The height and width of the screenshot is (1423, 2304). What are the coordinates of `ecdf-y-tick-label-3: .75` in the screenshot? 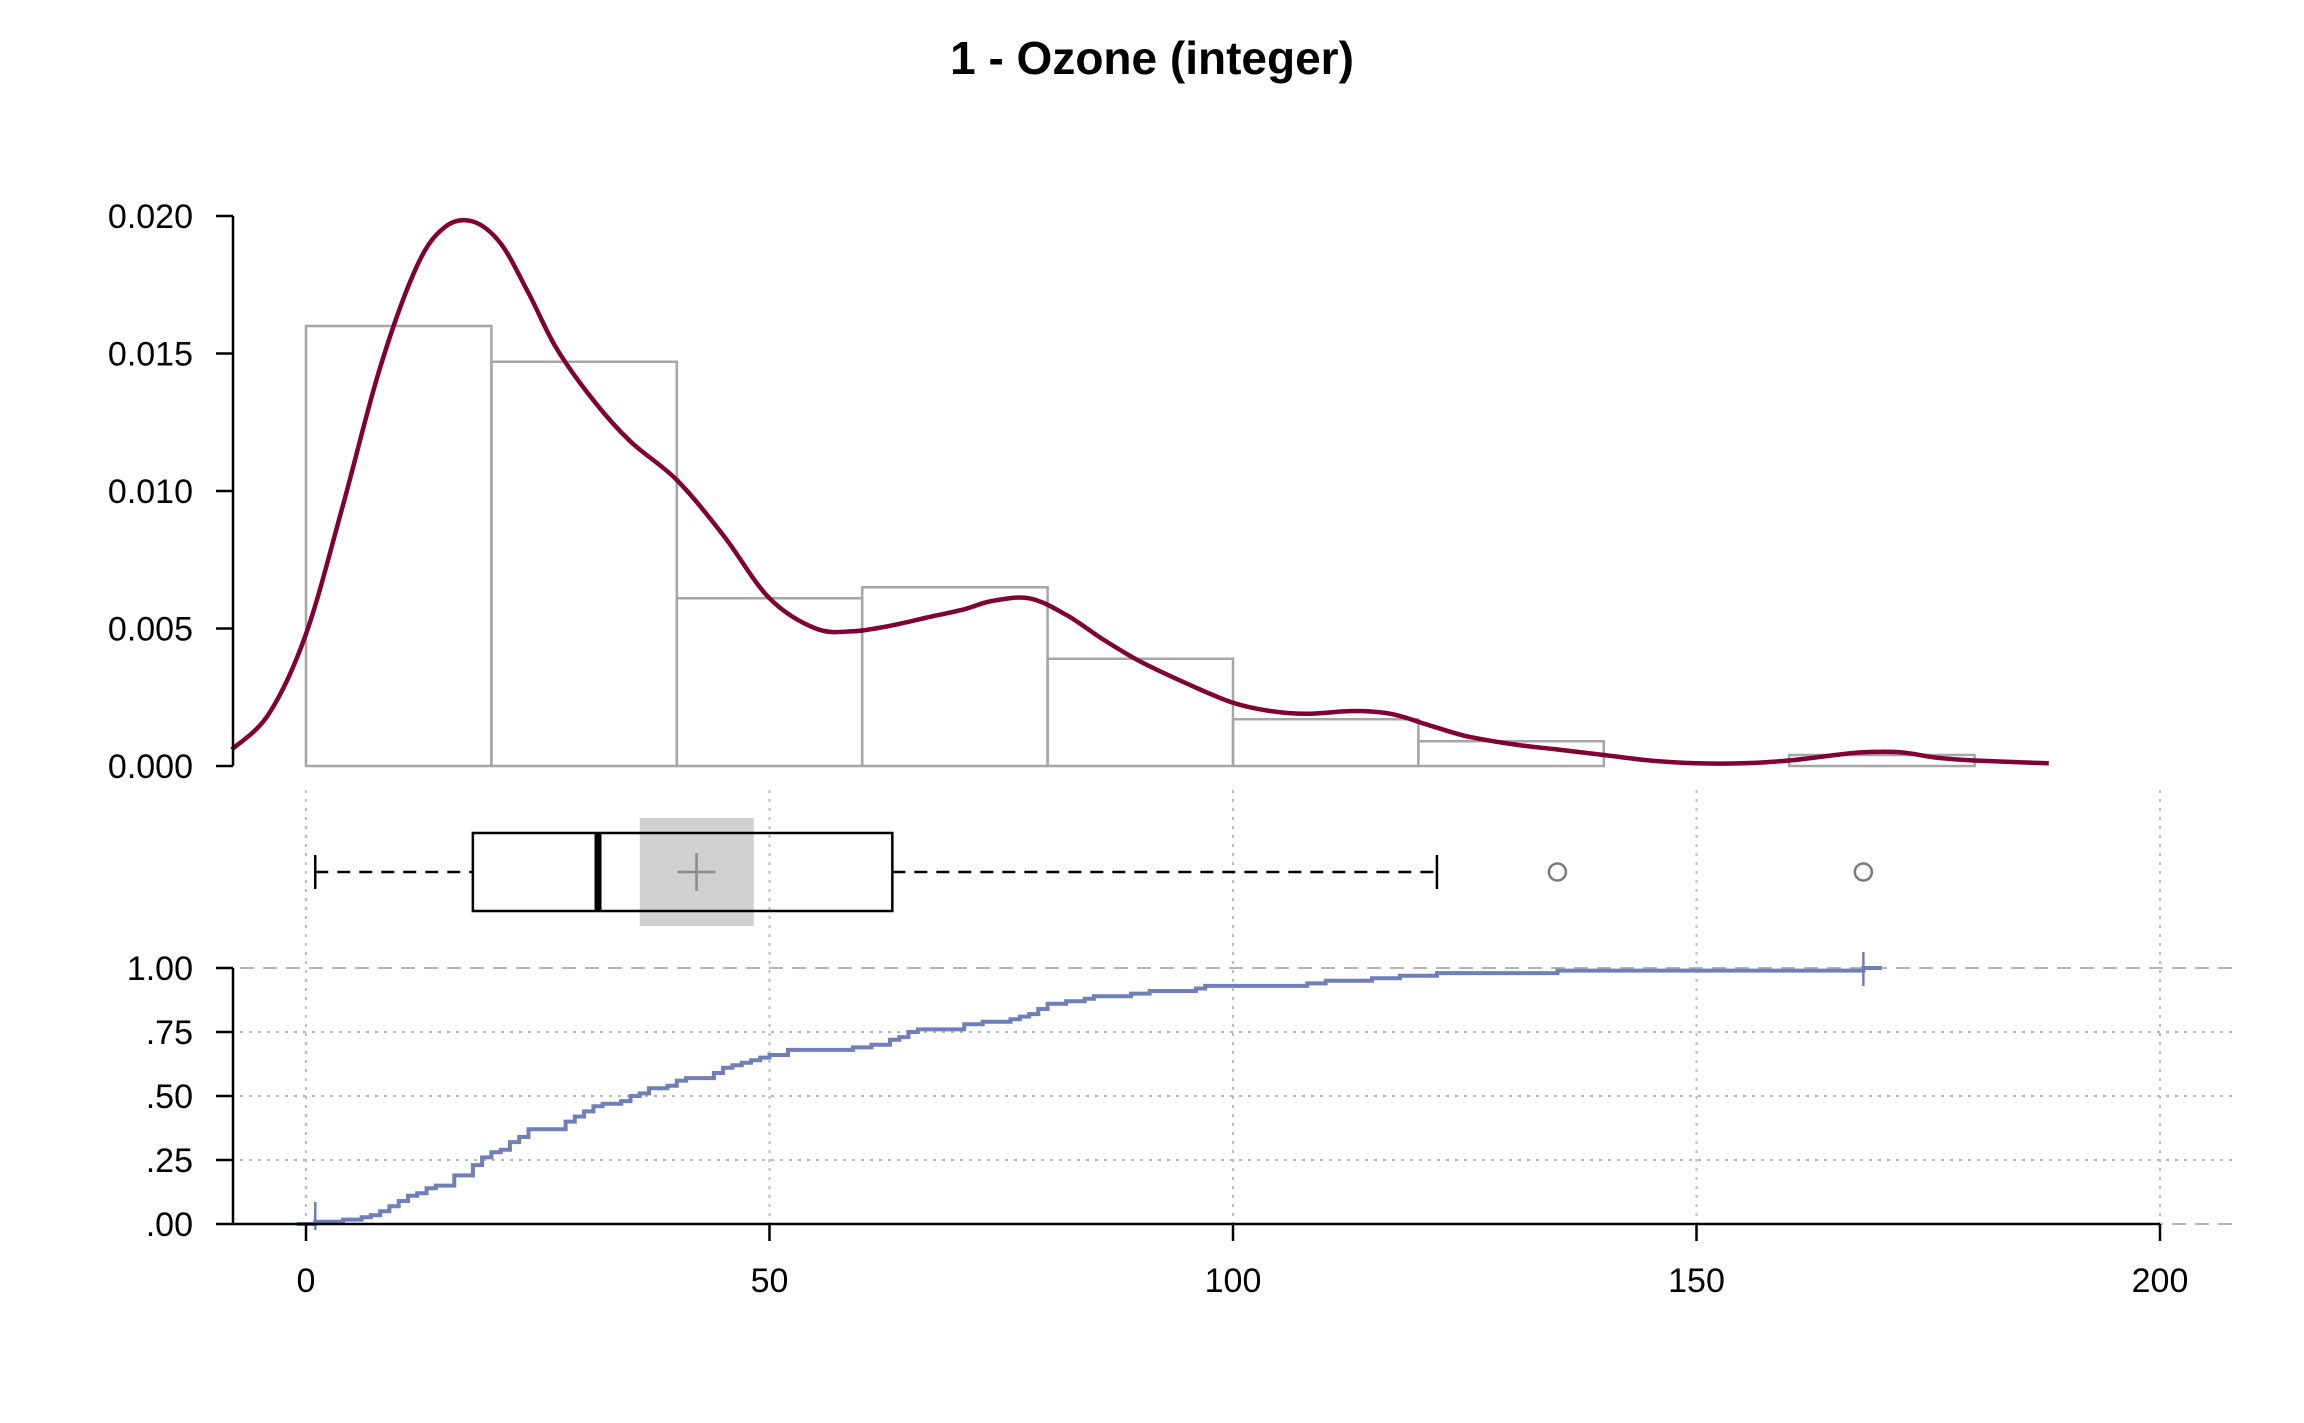 It's located at (169, 1033).